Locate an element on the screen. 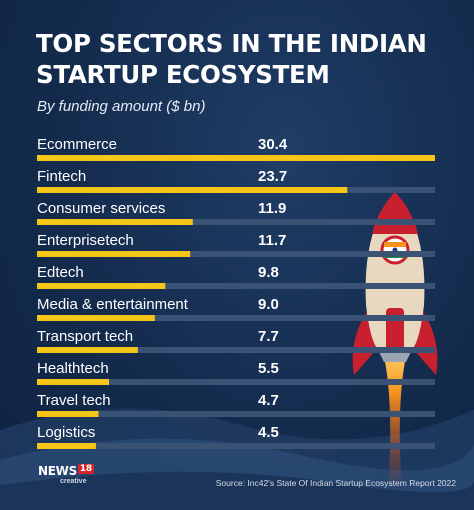 Image resolution: width=474 pixels, height=510 pixels. category-label: Fintech is located at coordinates (61, 176).